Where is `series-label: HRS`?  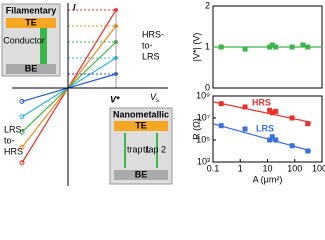
series-label: HRS is located at coordinates (261, 102).